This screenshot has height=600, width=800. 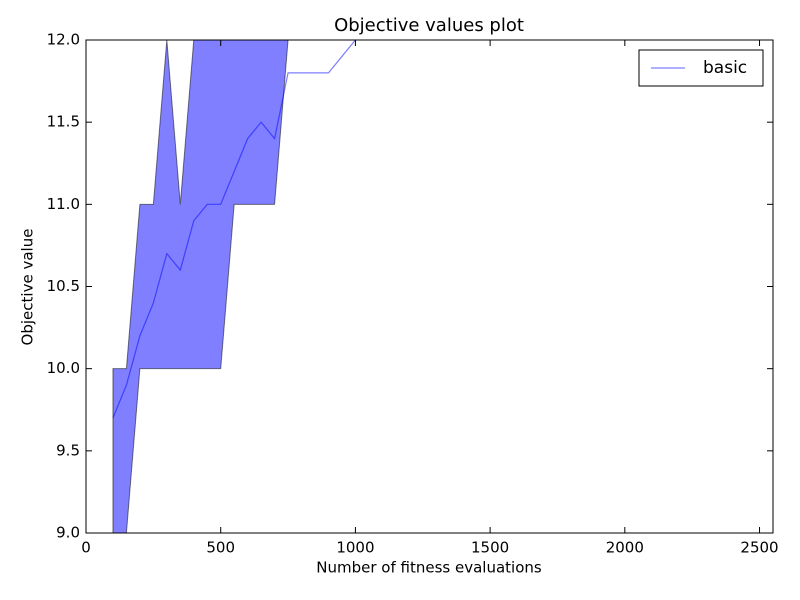 What do you see at coordinates (759, 548) in the screenshot?
I see `x-tick-label: 2500` at bounding box center [759, 548].